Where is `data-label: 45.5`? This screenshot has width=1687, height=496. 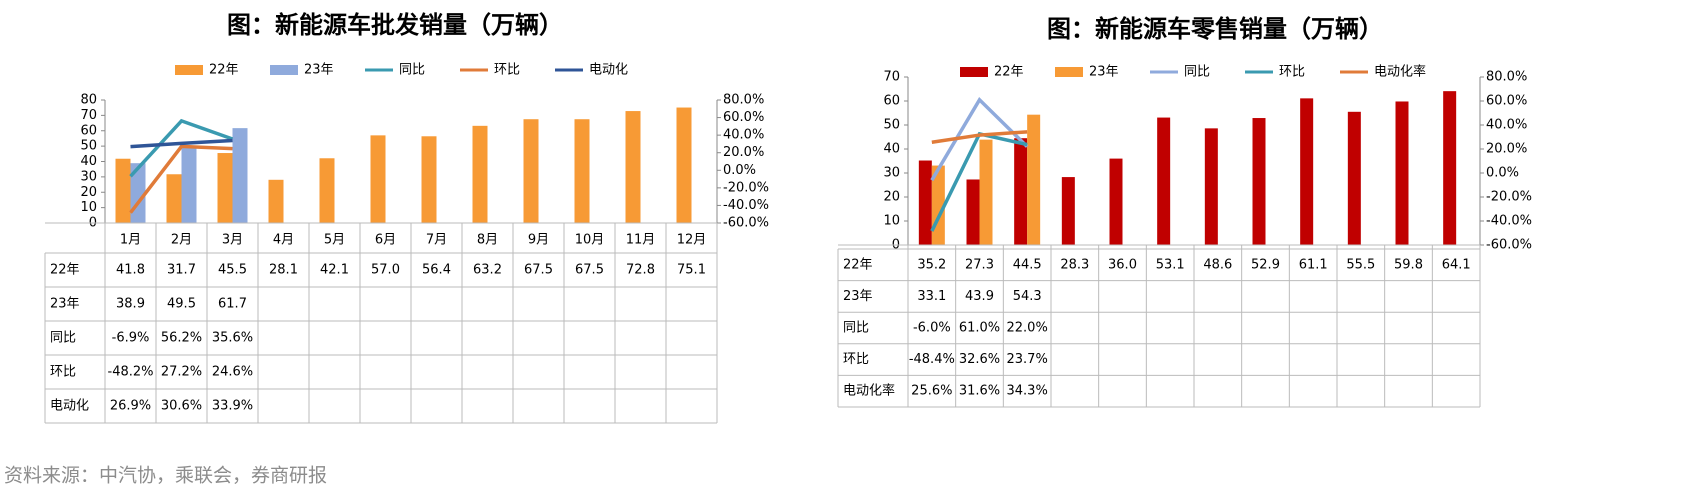 data-label: 45.5 is located at coordinates (232, 270).